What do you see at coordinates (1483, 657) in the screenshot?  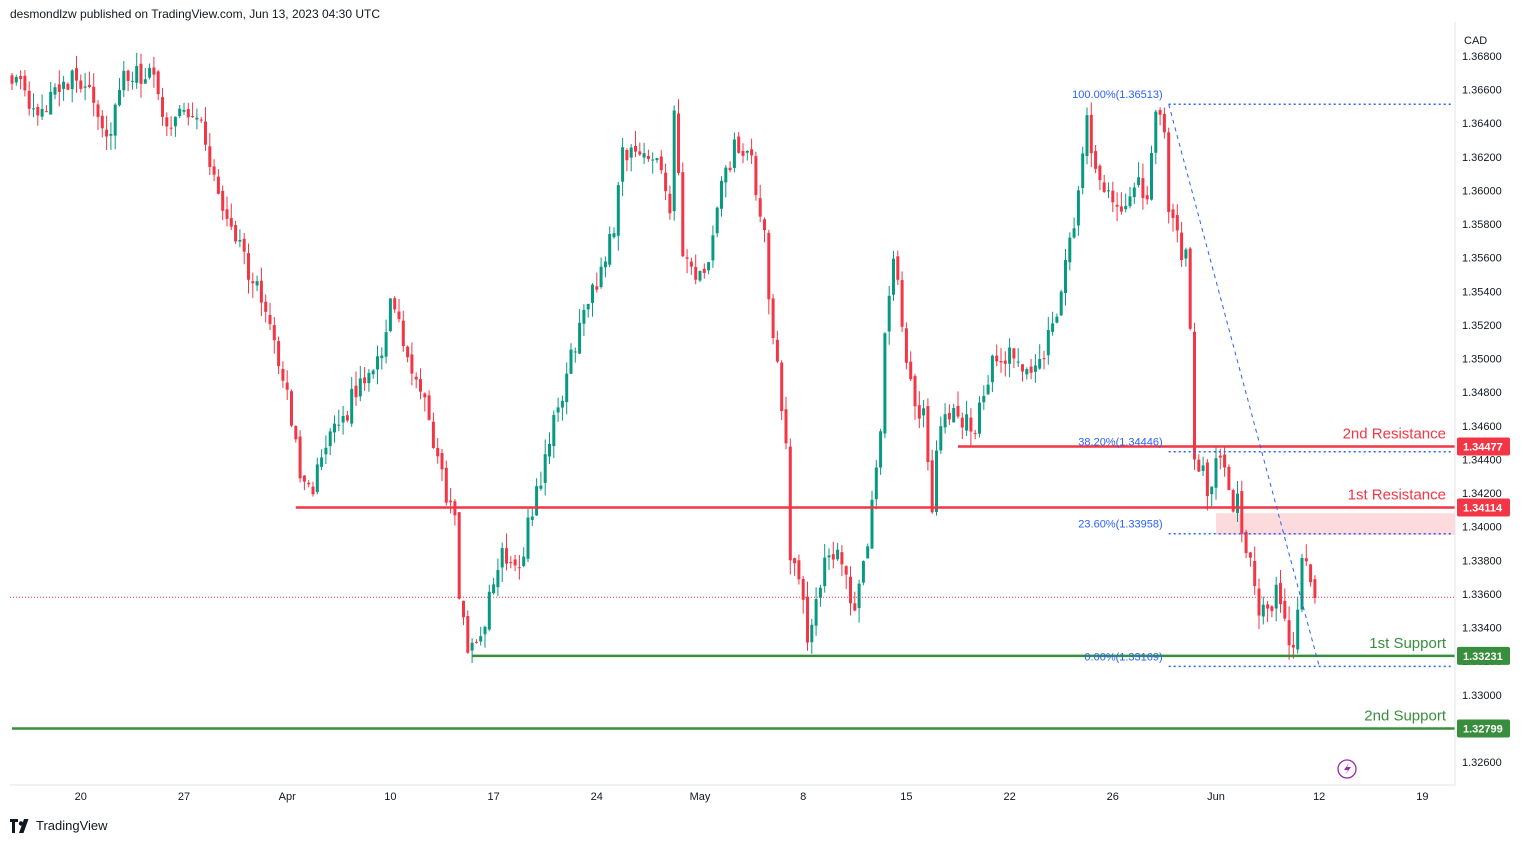 I see `price-tag-label: 1.33231` at bounding box center [1483, 657].